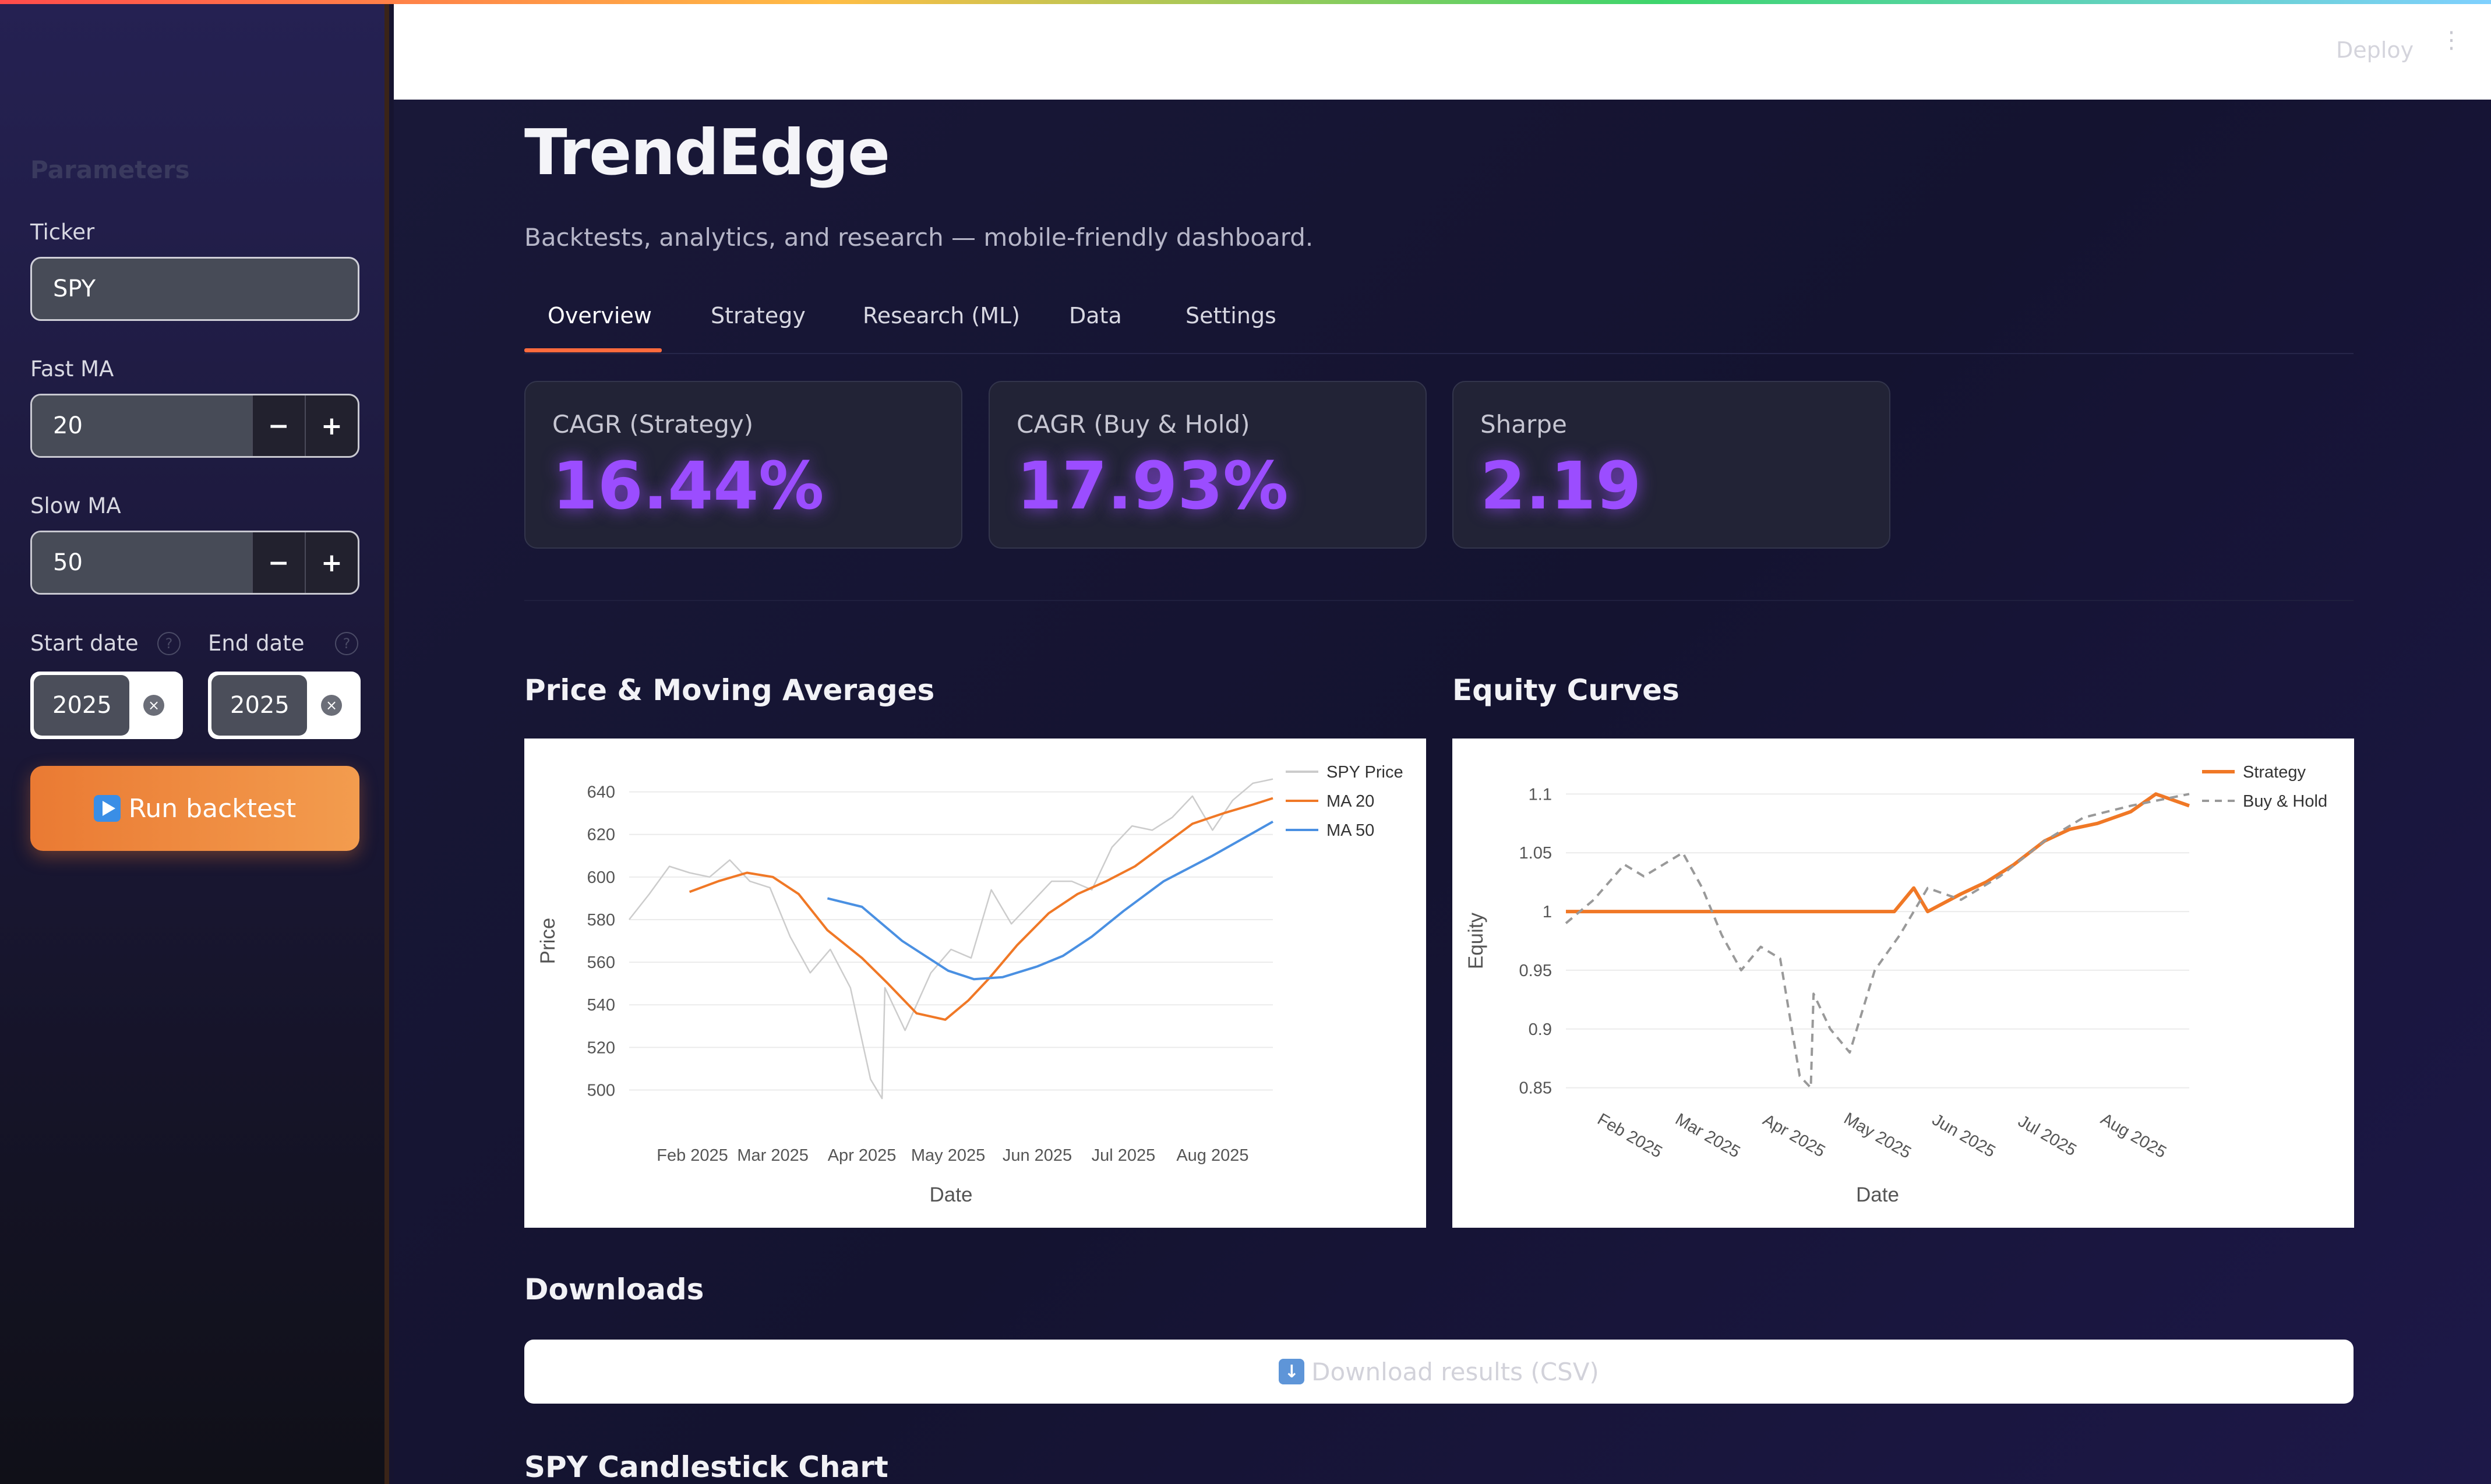 Image resolution: width=2491 pixels, height=1484 pixels. I want to click on slow-ma-stepper: 50 − +, so click(194, 563).